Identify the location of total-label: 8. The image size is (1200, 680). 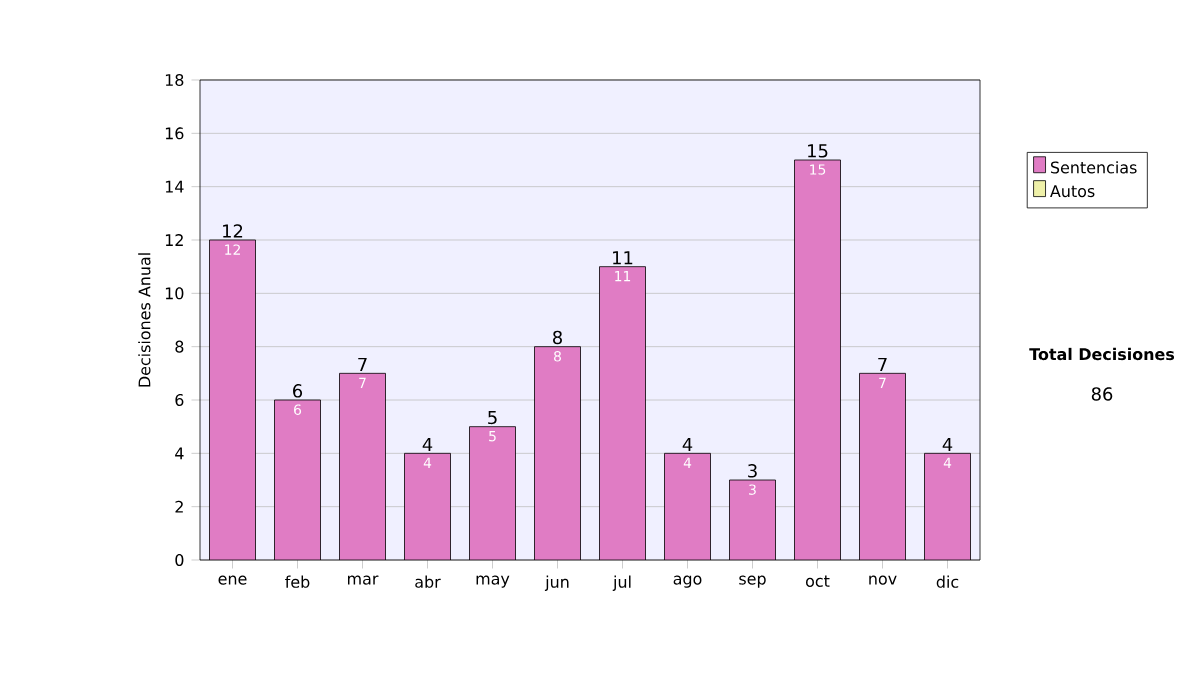
(557, 337).